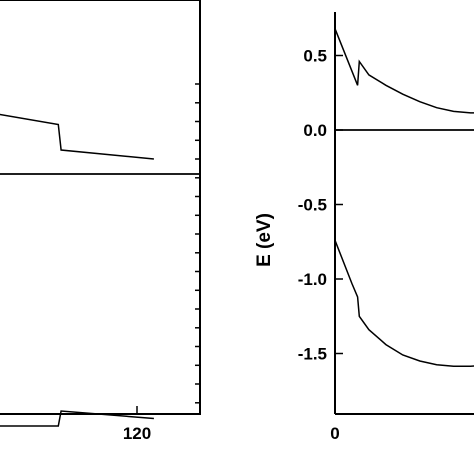  I want to click on x-tick-label: 0, so click(334, 433).